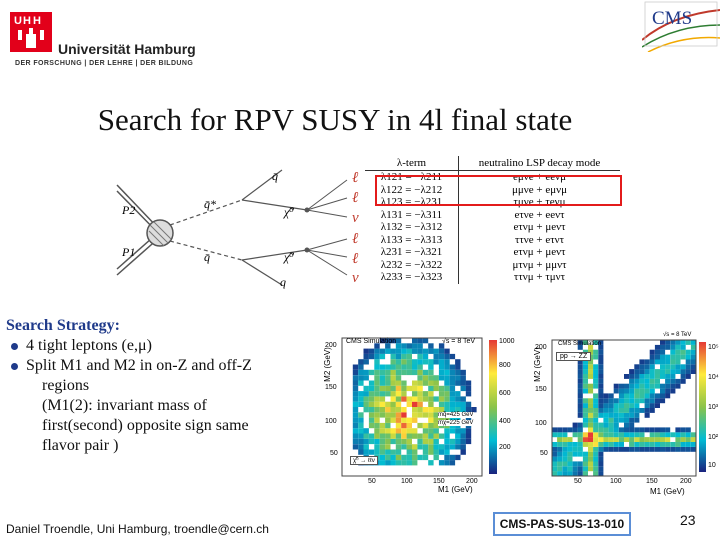 Image resolution: width=720 pixels, height=540 pixels. What do you see at coordinates (505, 421) in the screenshot?
I see `z-tick-label: 400` at bounding box center [505, 421].